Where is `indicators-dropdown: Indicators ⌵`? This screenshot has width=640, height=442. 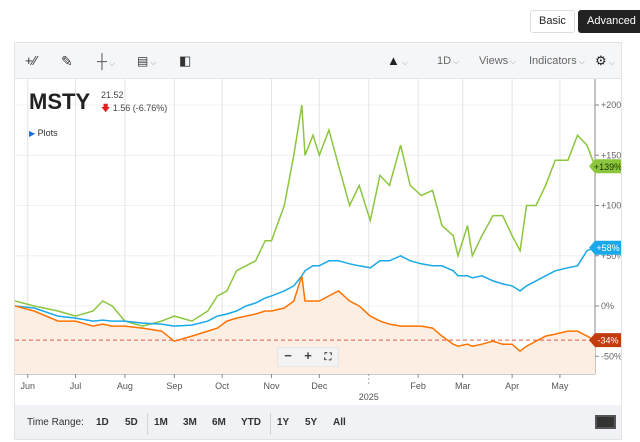
indicators-dropdown: Indicators ⌵ is located at coordinates (557, 61).